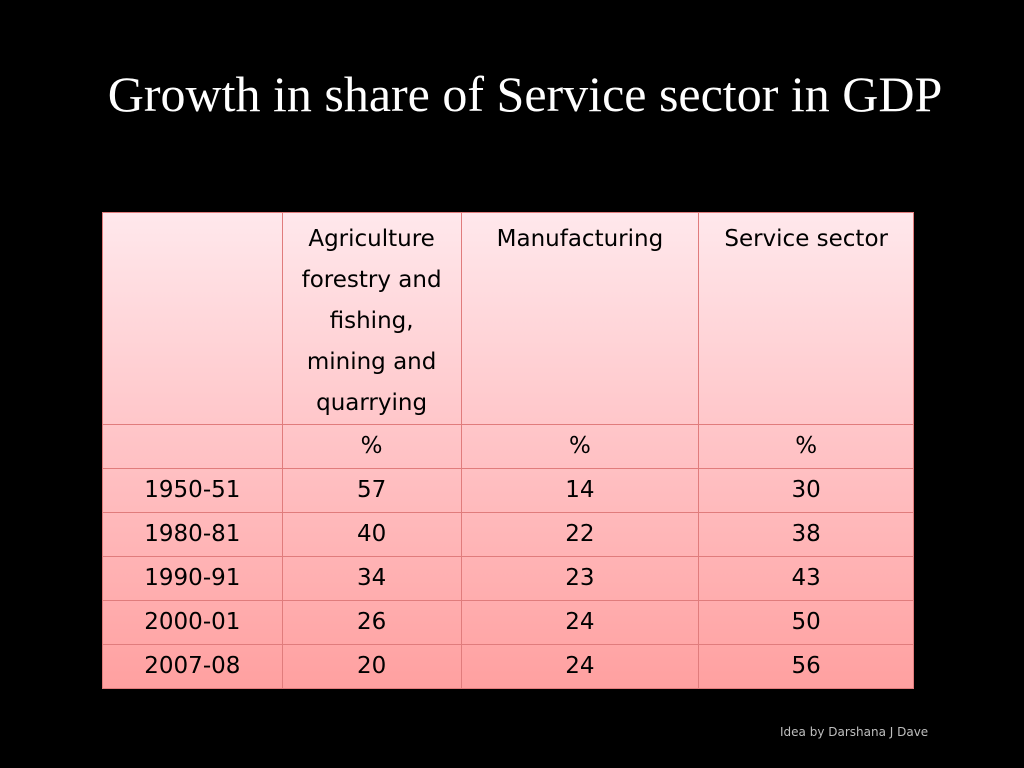 This screenshot has height=768, width=1024. I want to click on period-cell: 2007-08, so click(192, 666).